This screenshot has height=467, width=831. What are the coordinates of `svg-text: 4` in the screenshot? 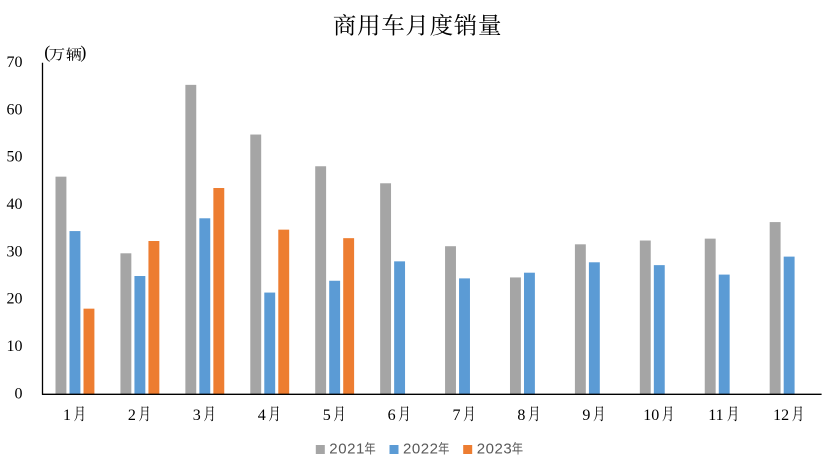 It's located at (262, 415).